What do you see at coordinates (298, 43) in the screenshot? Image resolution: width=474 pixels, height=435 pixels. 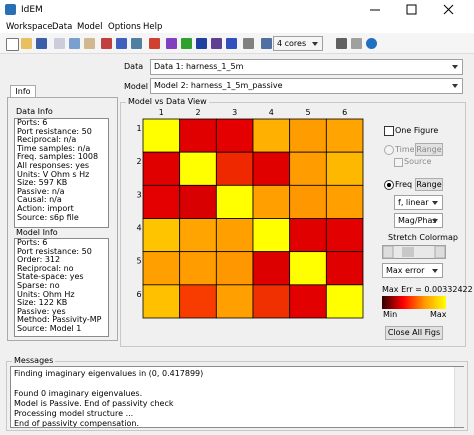 I see `cores-dropdown: 4 cores` at bounding box center [298, 43].